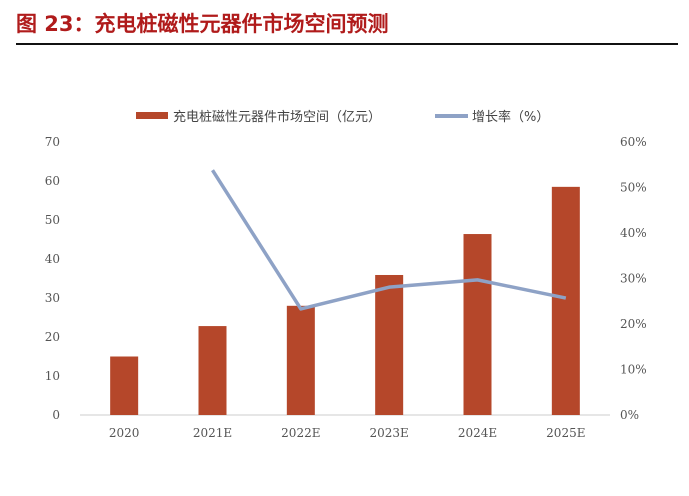 The image size is (689, 496). What do you see at coordinates (629, 415) in the screenshot?
I see `y-right-tick-label: 0%` at bounding box center [629, 415].